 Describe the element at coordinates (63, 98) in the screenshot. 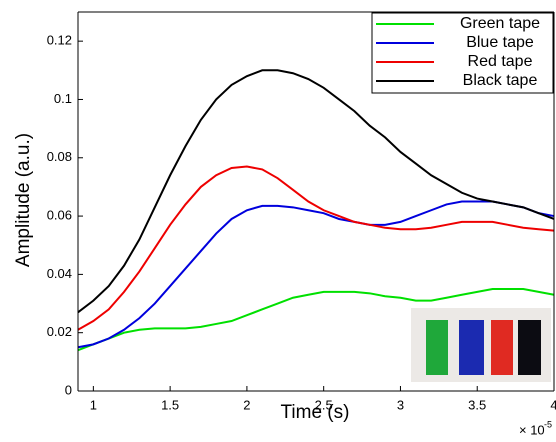

I see `y-tick-label: 0.1` at that location.